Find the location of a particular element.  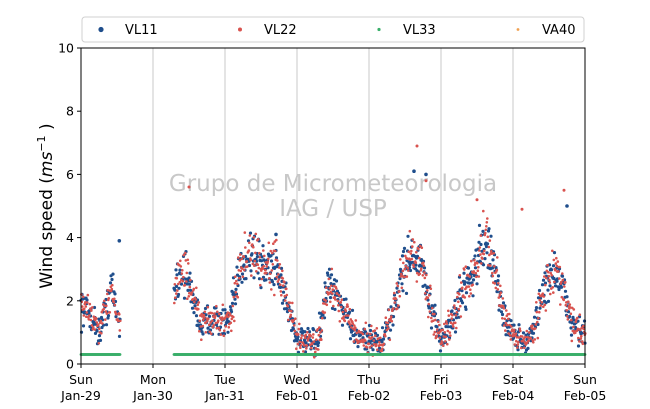

y-tick-label: 4 is located at coordinates (70, 237).